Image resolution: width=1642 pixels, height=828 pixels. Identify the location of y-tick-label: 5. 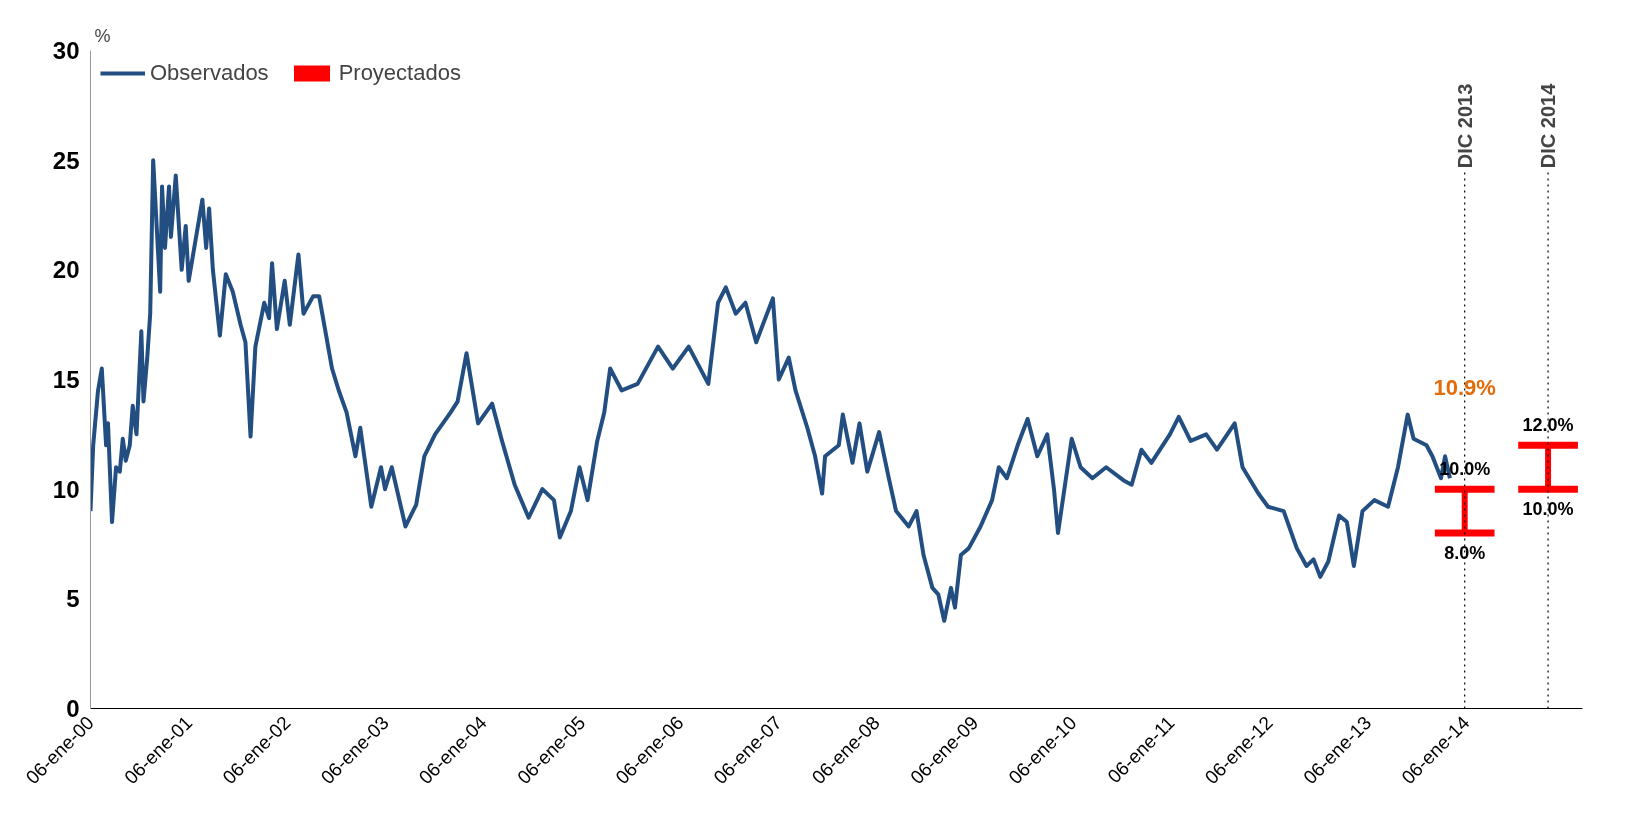
(73, 599).